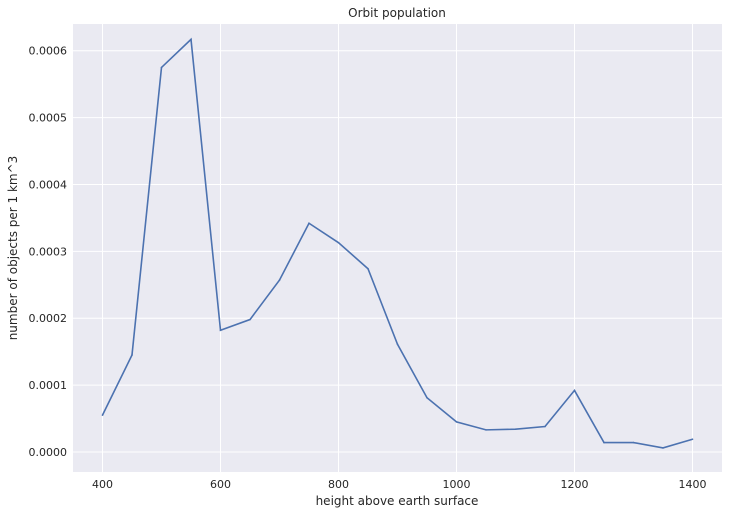 This screenshot has width=732, height=516. What do you see at coordinates (338, 484) in the screenshot?
I see `x-tick-label: 800` at bounding box center [338, 484].